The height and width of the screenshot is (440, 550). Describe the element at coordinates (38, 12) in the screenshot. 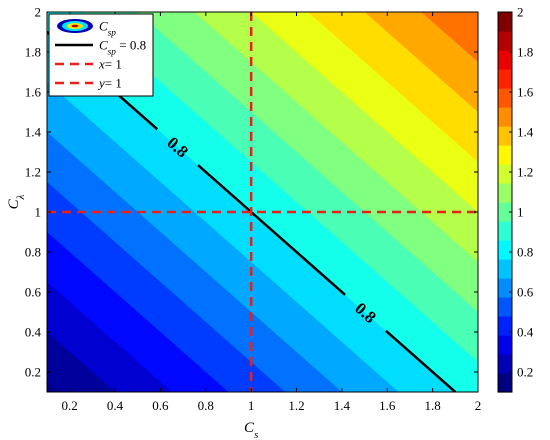

I see `y-tick-label: 2` at that location.